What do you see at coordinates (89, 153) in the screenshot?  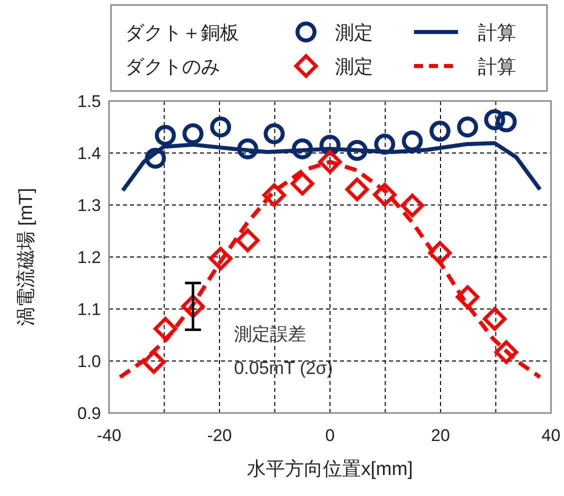 I see `y-tick-label: 1.4` at bounding box center [89, 153].